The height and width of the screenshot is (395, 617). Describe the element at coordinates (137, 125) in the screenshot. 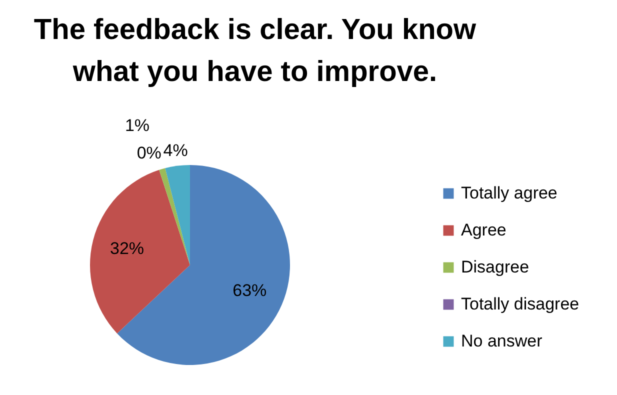

I see `data-label: 1%` at that location.